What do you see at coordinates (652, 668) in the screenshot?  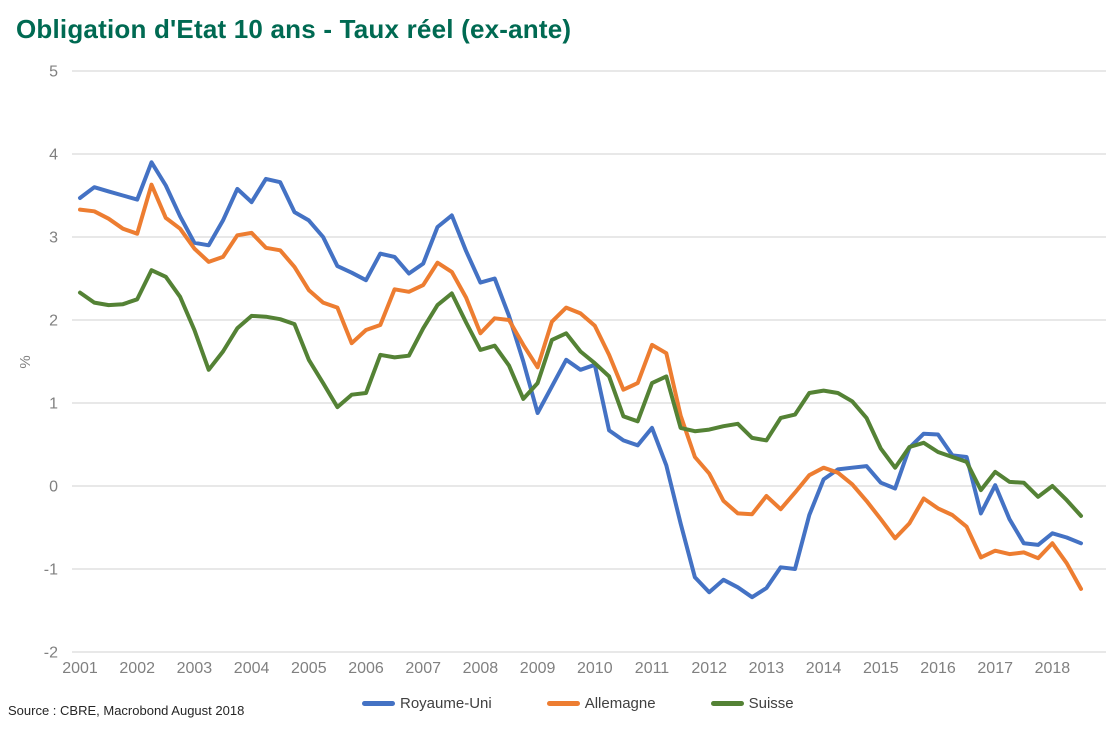 I see `x-tick-label: 2011` at bounding box center [652, 668].